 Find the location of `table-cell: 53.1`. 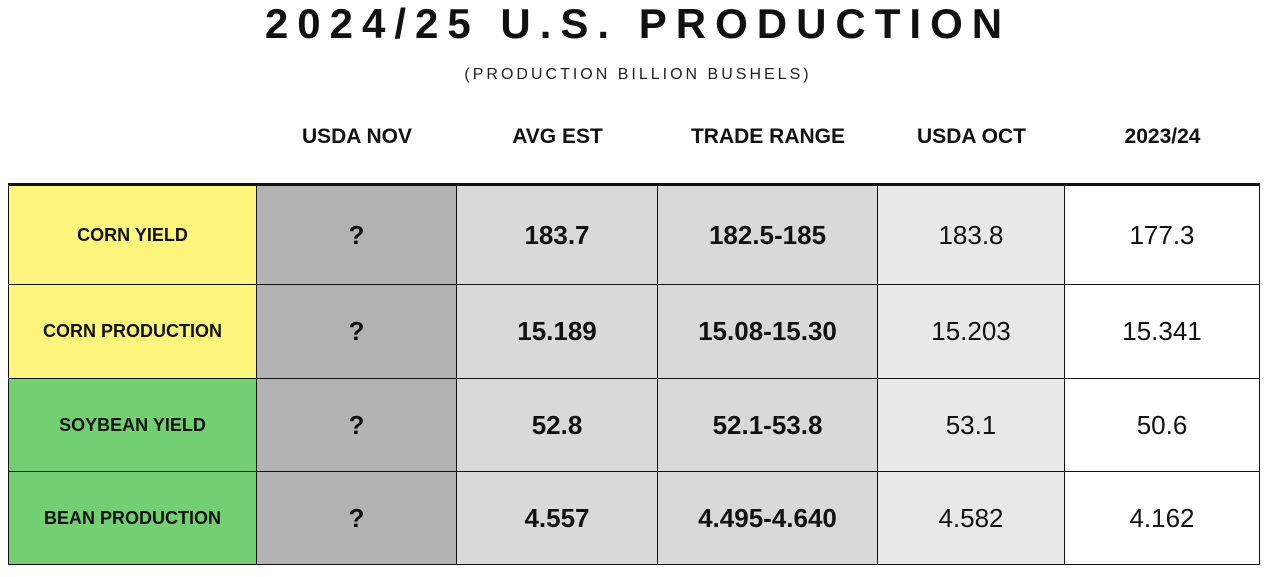

table-cell: 53.1 is located at coordinates (971, 425).